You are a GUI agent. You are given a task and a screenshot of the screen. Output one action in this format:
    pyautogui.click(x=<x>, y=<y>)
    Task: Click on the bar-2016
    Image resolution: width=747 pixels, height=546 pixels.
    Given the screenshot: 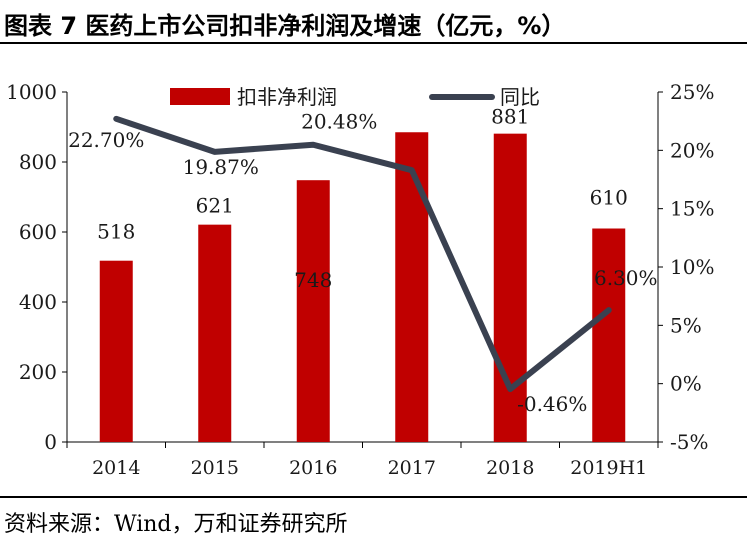 What is the action you would take?
    pyautogui.click(x=313, y=311)
    